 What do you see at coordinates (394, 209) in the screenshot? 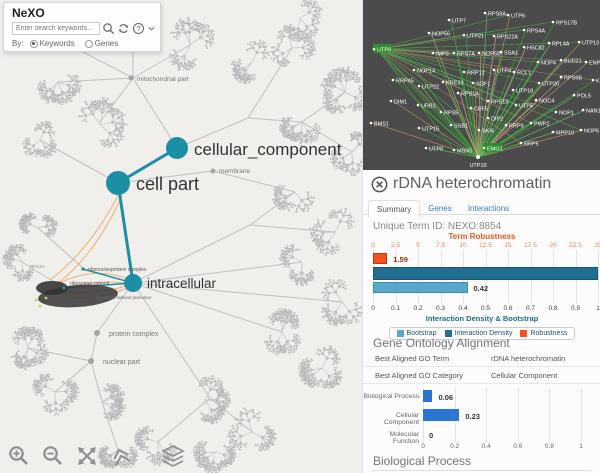
I see `tab-summary: Summary` at bounding box center [394, 209].